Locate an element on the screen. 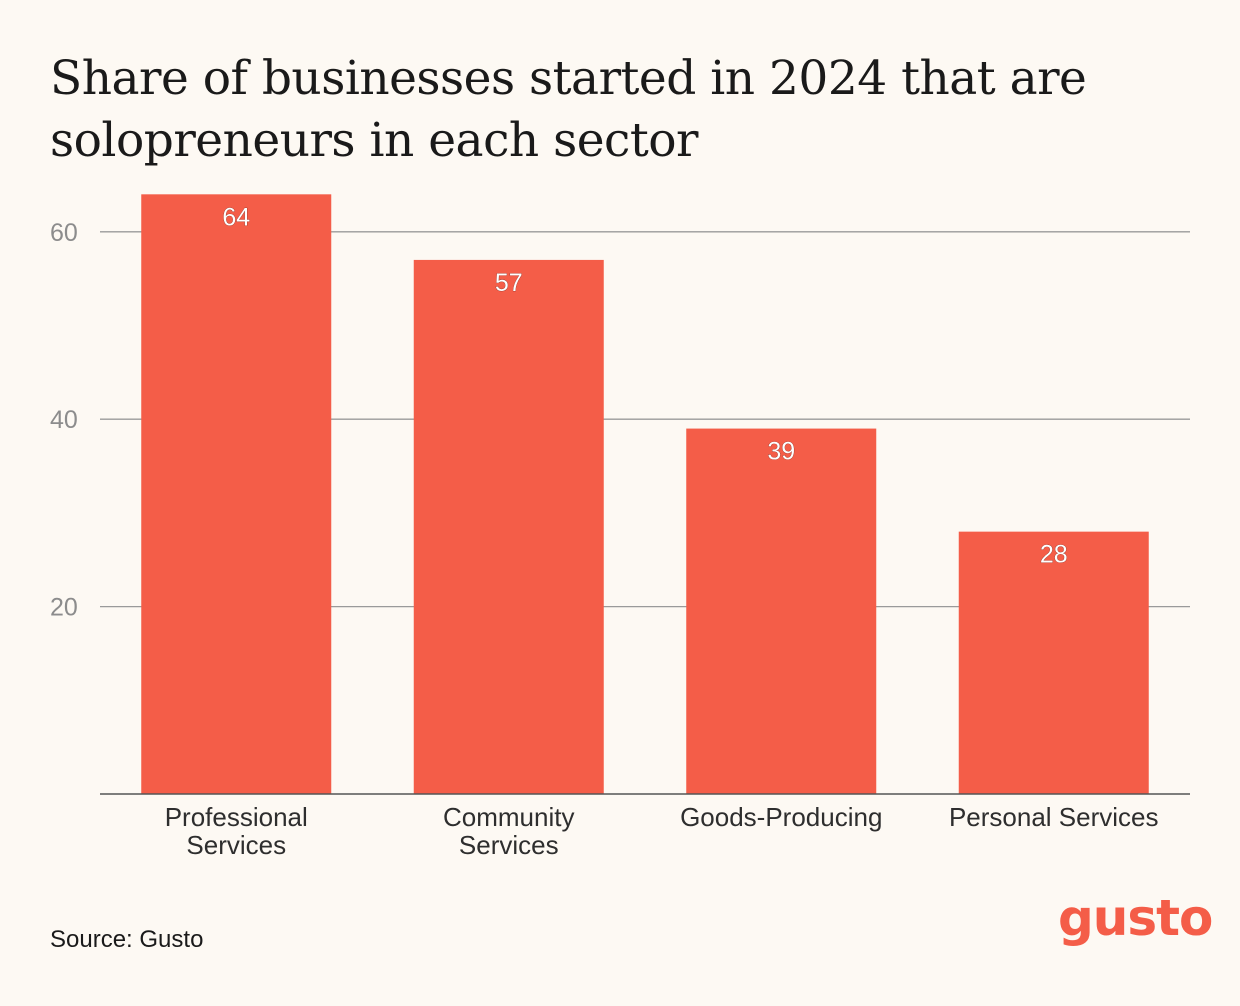 The width and height of the screenshot is (1240, 1006). y-tick-label-40: 40 is located at coordinates (64, 420).